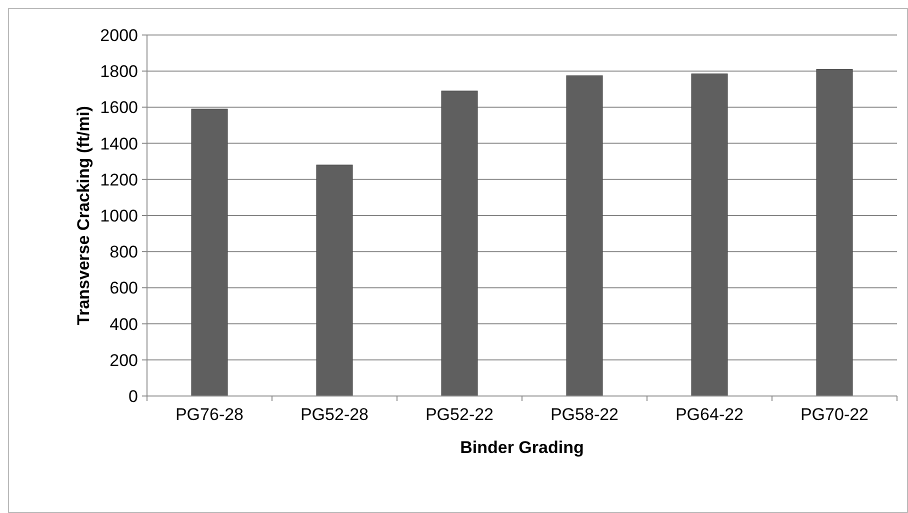  I want to click on x-axis-title: Binder Grading, so click(522, 447).